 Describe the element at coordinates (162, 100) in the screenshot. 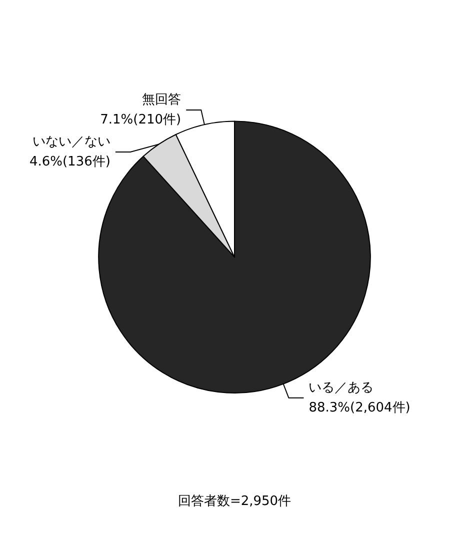

I see `slice-label: 無回答` at that location.